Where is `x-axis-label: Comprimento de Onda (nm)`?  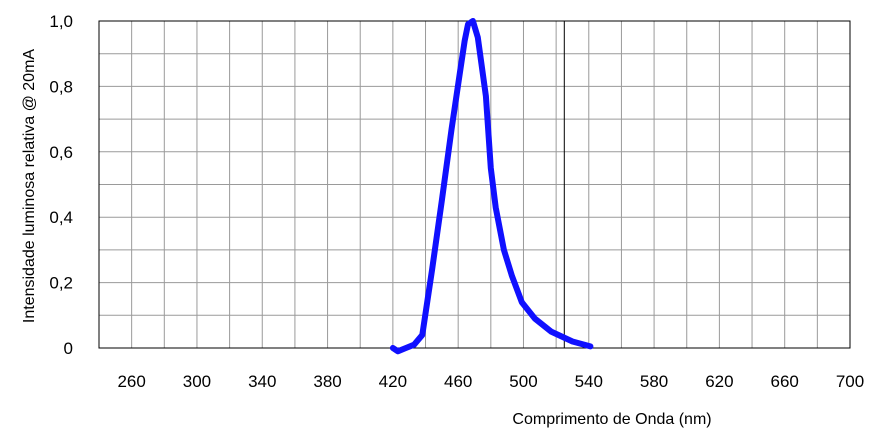
x-axis-label: Comprimento de Onda (nm) is located at coordinates (611, 419).